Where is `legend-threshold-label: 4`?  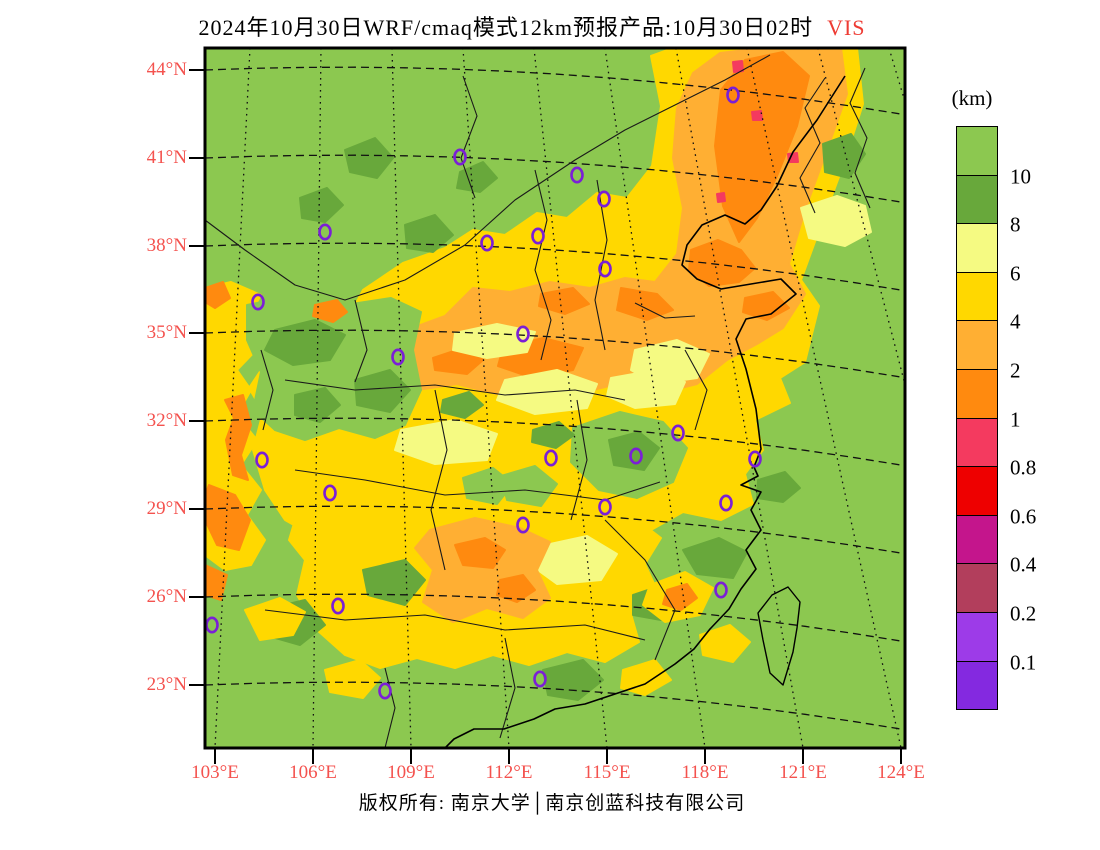 legend-threshold-label: 4 is located at coordinates (1015, 321).